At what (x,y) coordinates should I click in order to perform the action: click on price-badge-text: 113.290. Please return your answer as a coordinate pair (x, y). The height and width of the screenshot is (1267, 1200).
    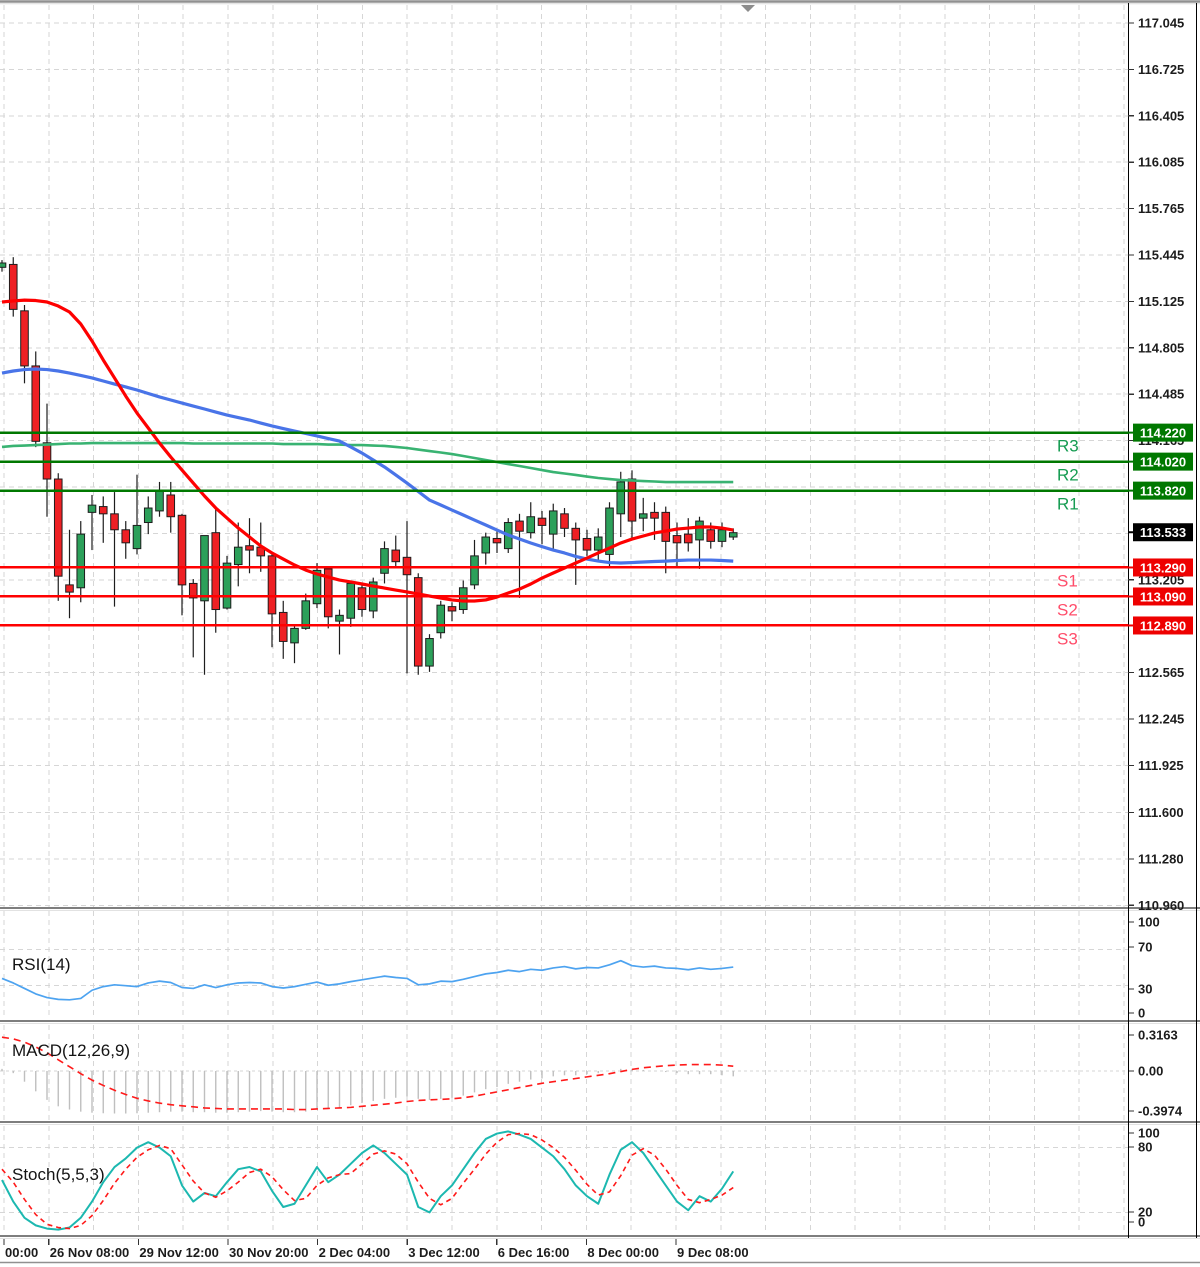
    Looking at the image, I should click on (1163, 567).